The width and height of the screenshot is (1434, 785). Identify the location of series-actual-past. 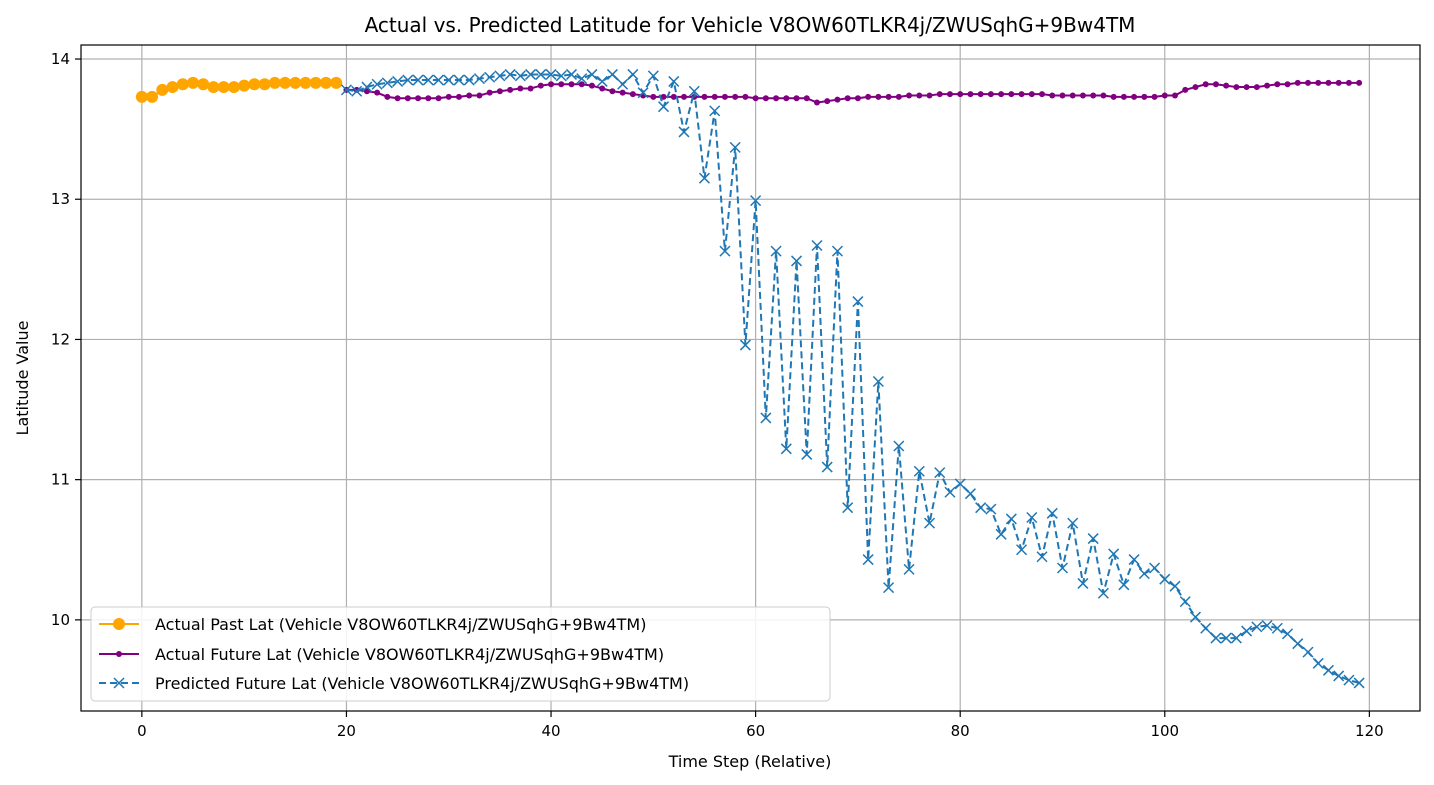
(239, 89).